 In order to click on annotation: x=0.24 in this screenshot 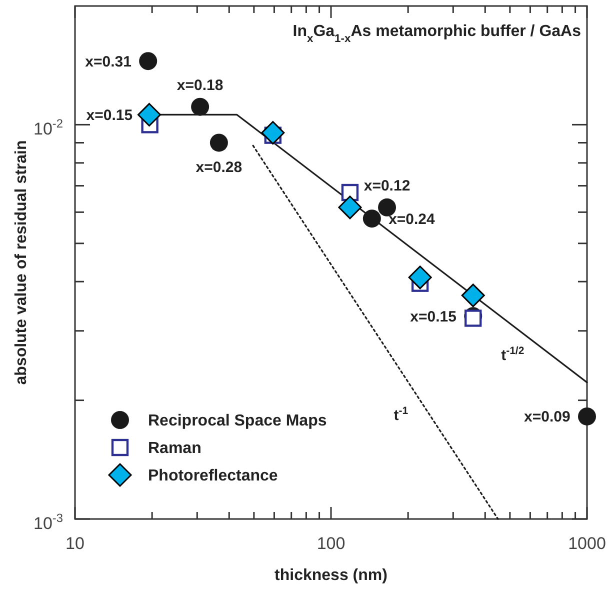, I will do `click(412, 219)`.